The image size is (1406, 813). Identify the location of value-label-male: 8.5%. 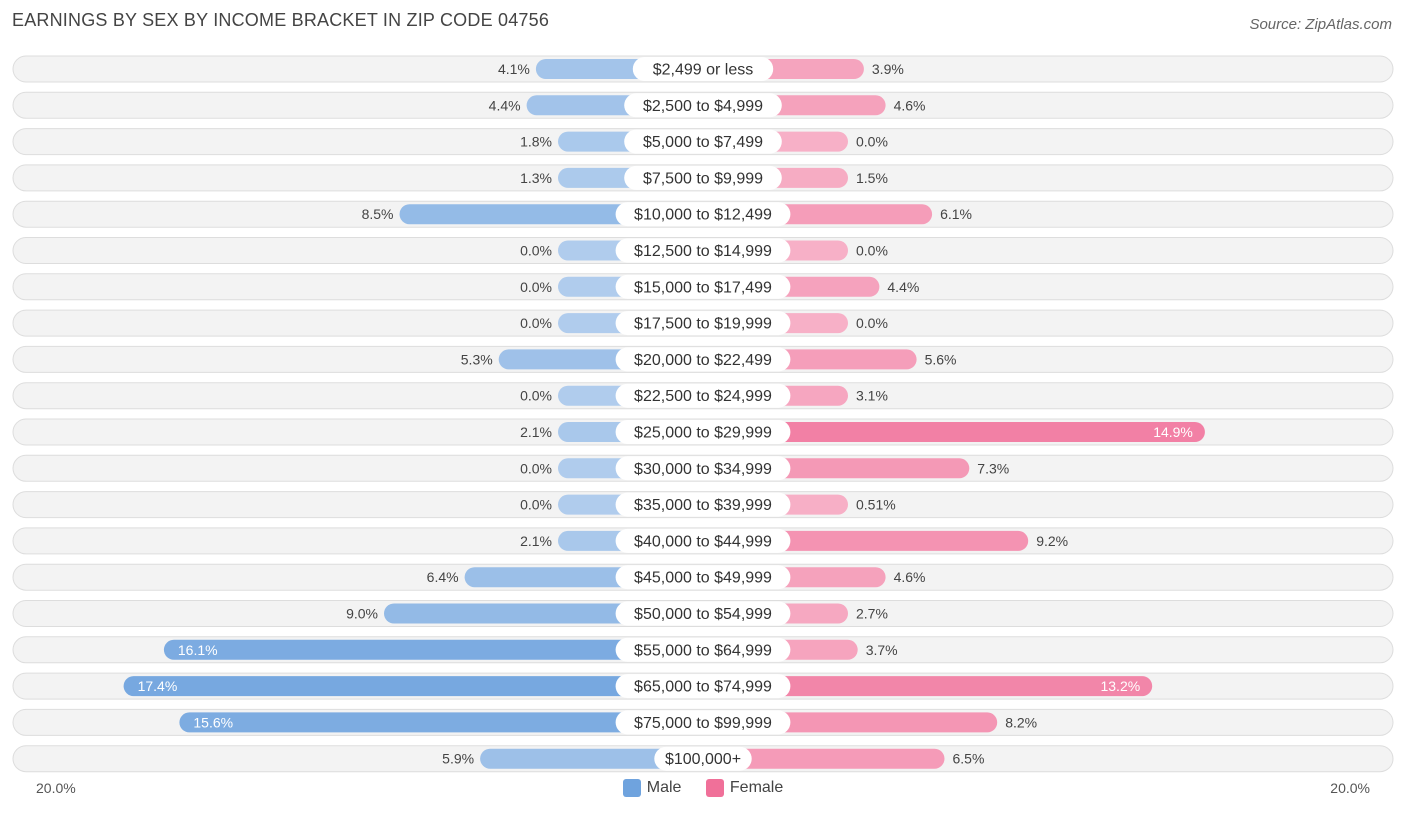
(378, 214).